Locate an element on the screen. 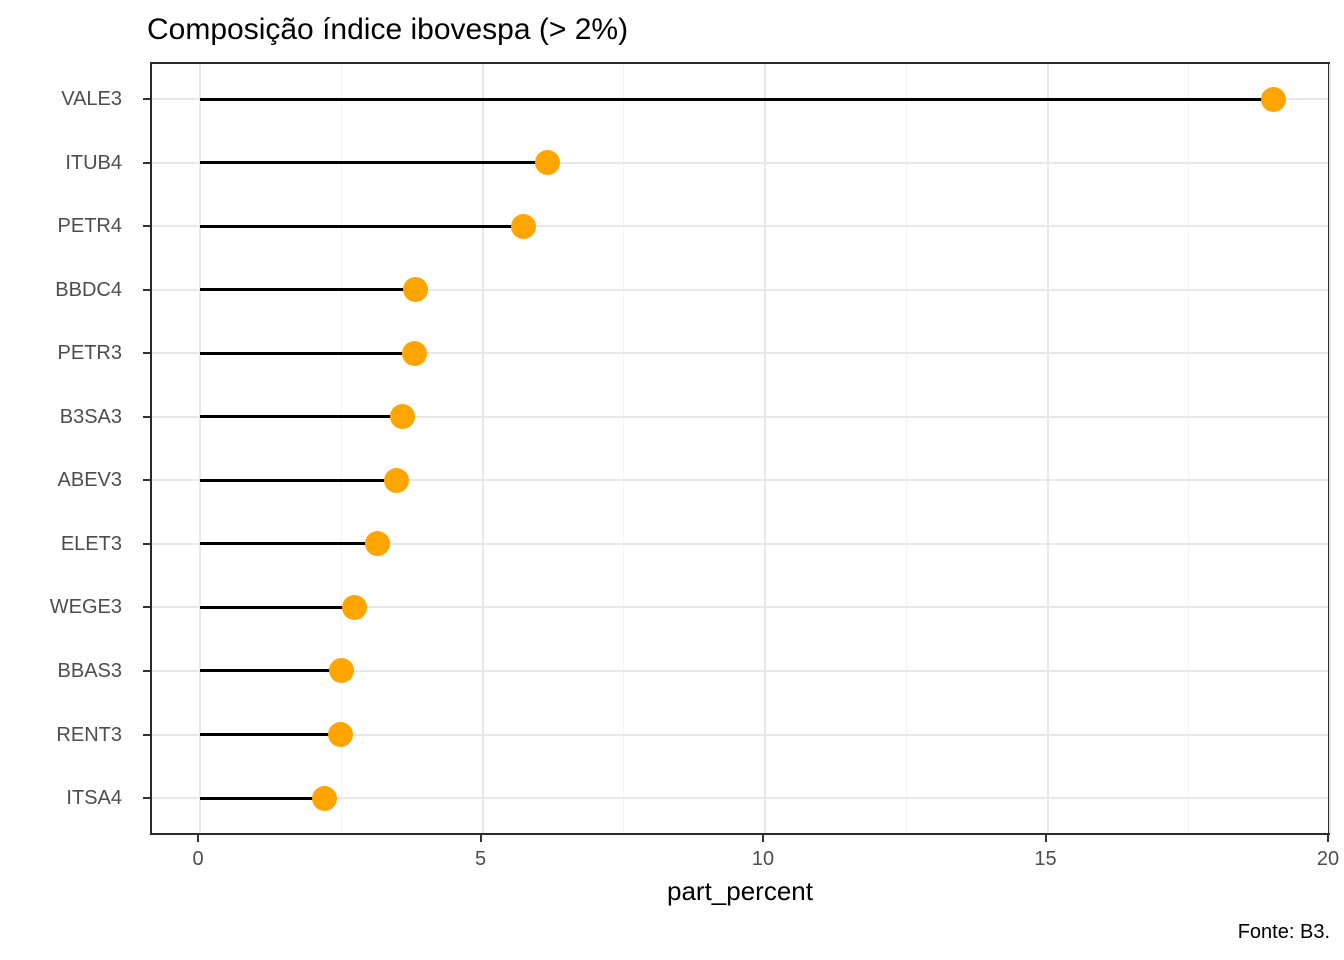  x-axis-tick-label: 10 is located at coordinates (763, 859).